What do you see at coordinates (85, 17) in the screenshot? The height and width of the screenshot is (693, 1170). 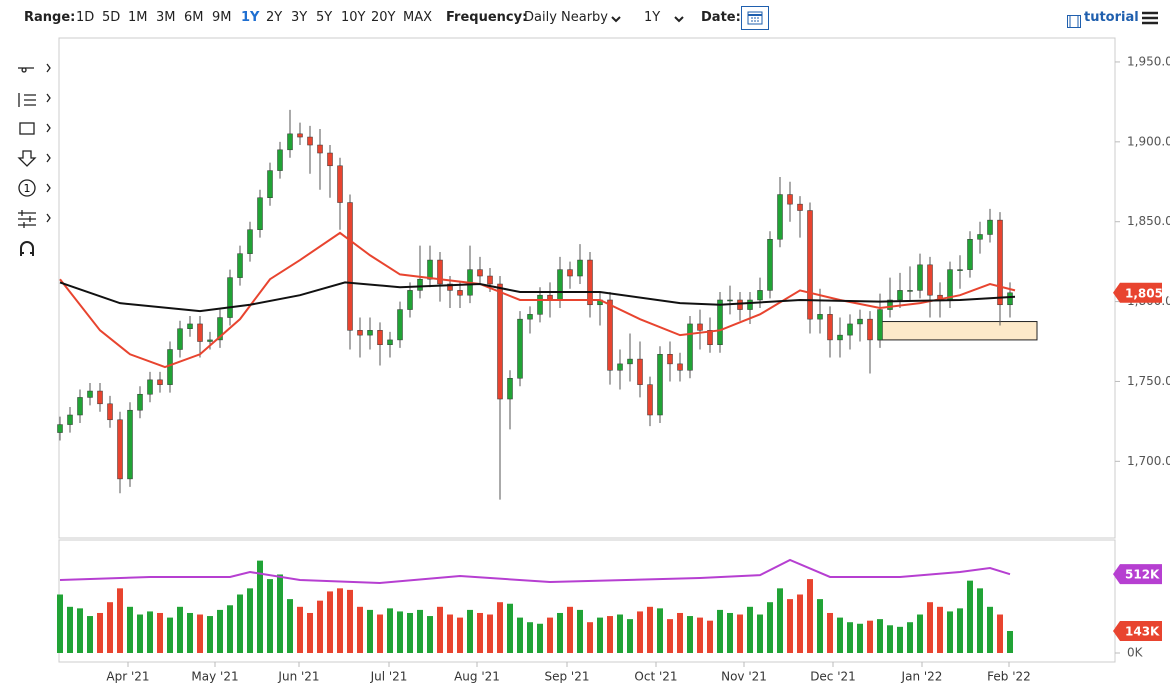 I see `toolbar-item: 1D` at bounding box center [85, 17].